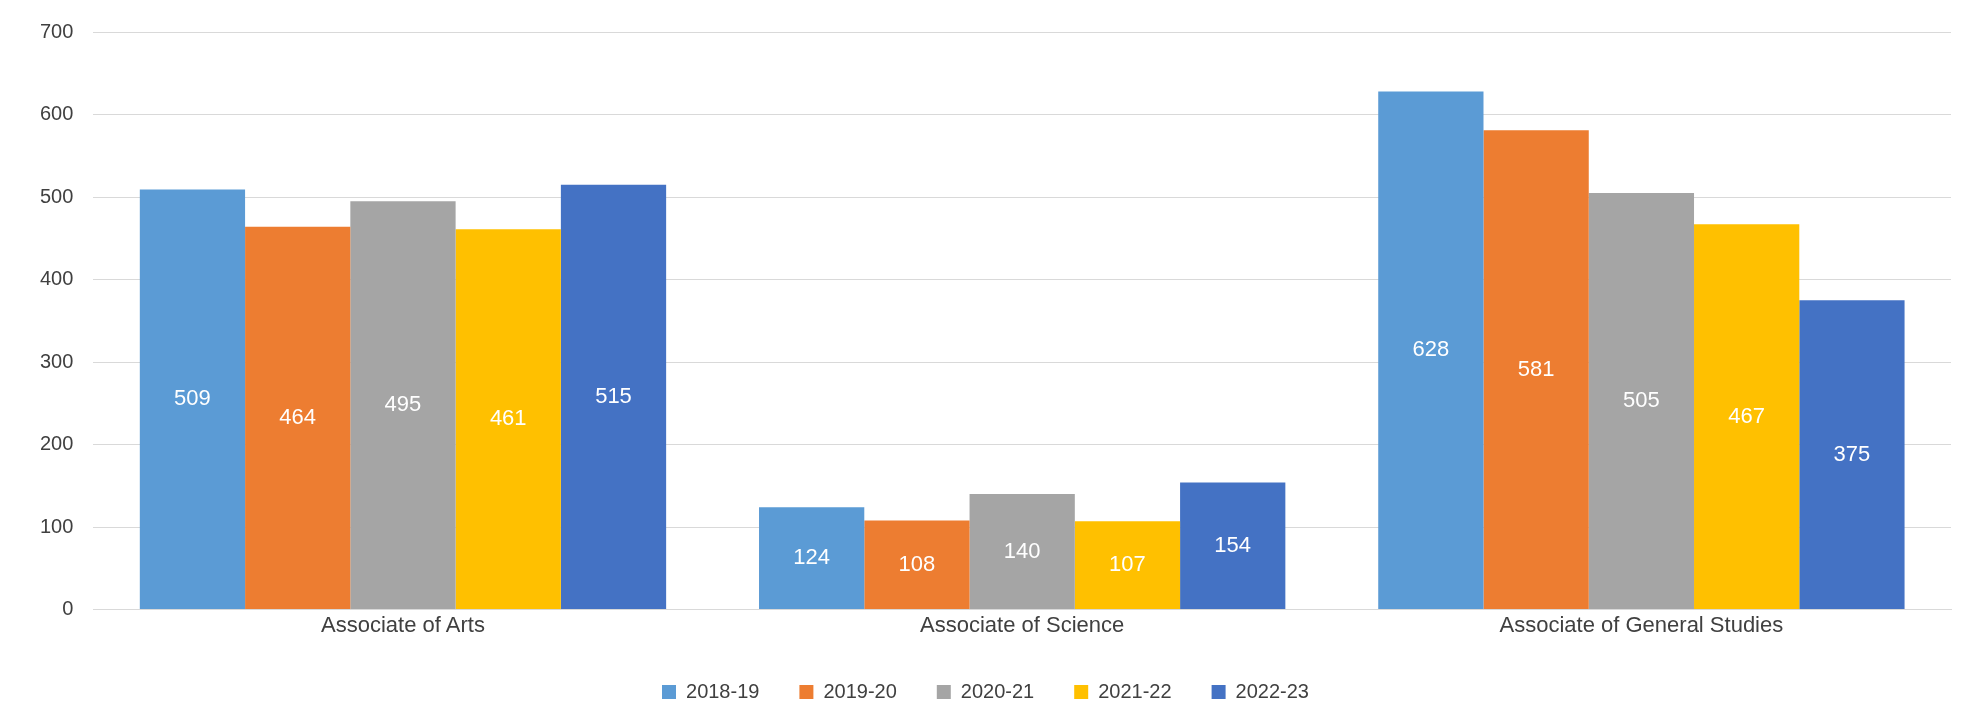 The height and width of the screenshot is (722, 1971). I want to click on data-label: 140, so click(1022, 550).